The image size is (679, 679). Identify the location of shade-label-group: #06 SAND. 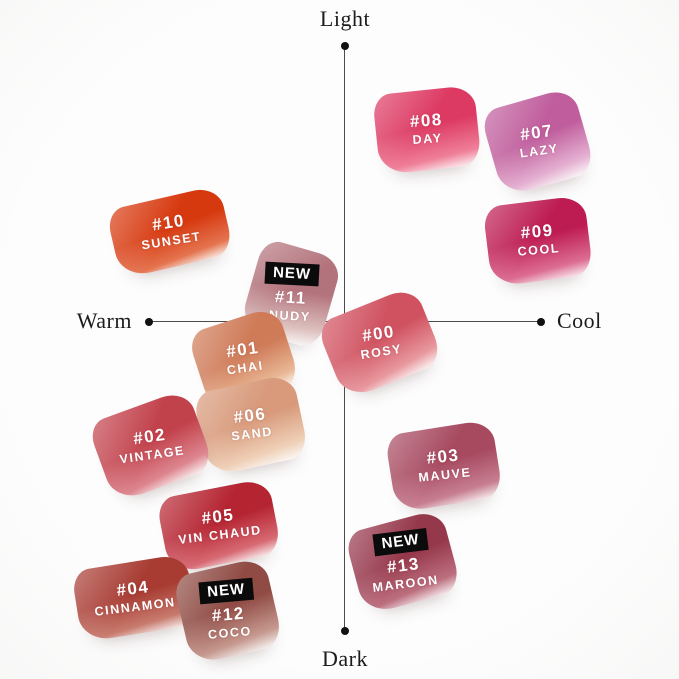
(250, 425).